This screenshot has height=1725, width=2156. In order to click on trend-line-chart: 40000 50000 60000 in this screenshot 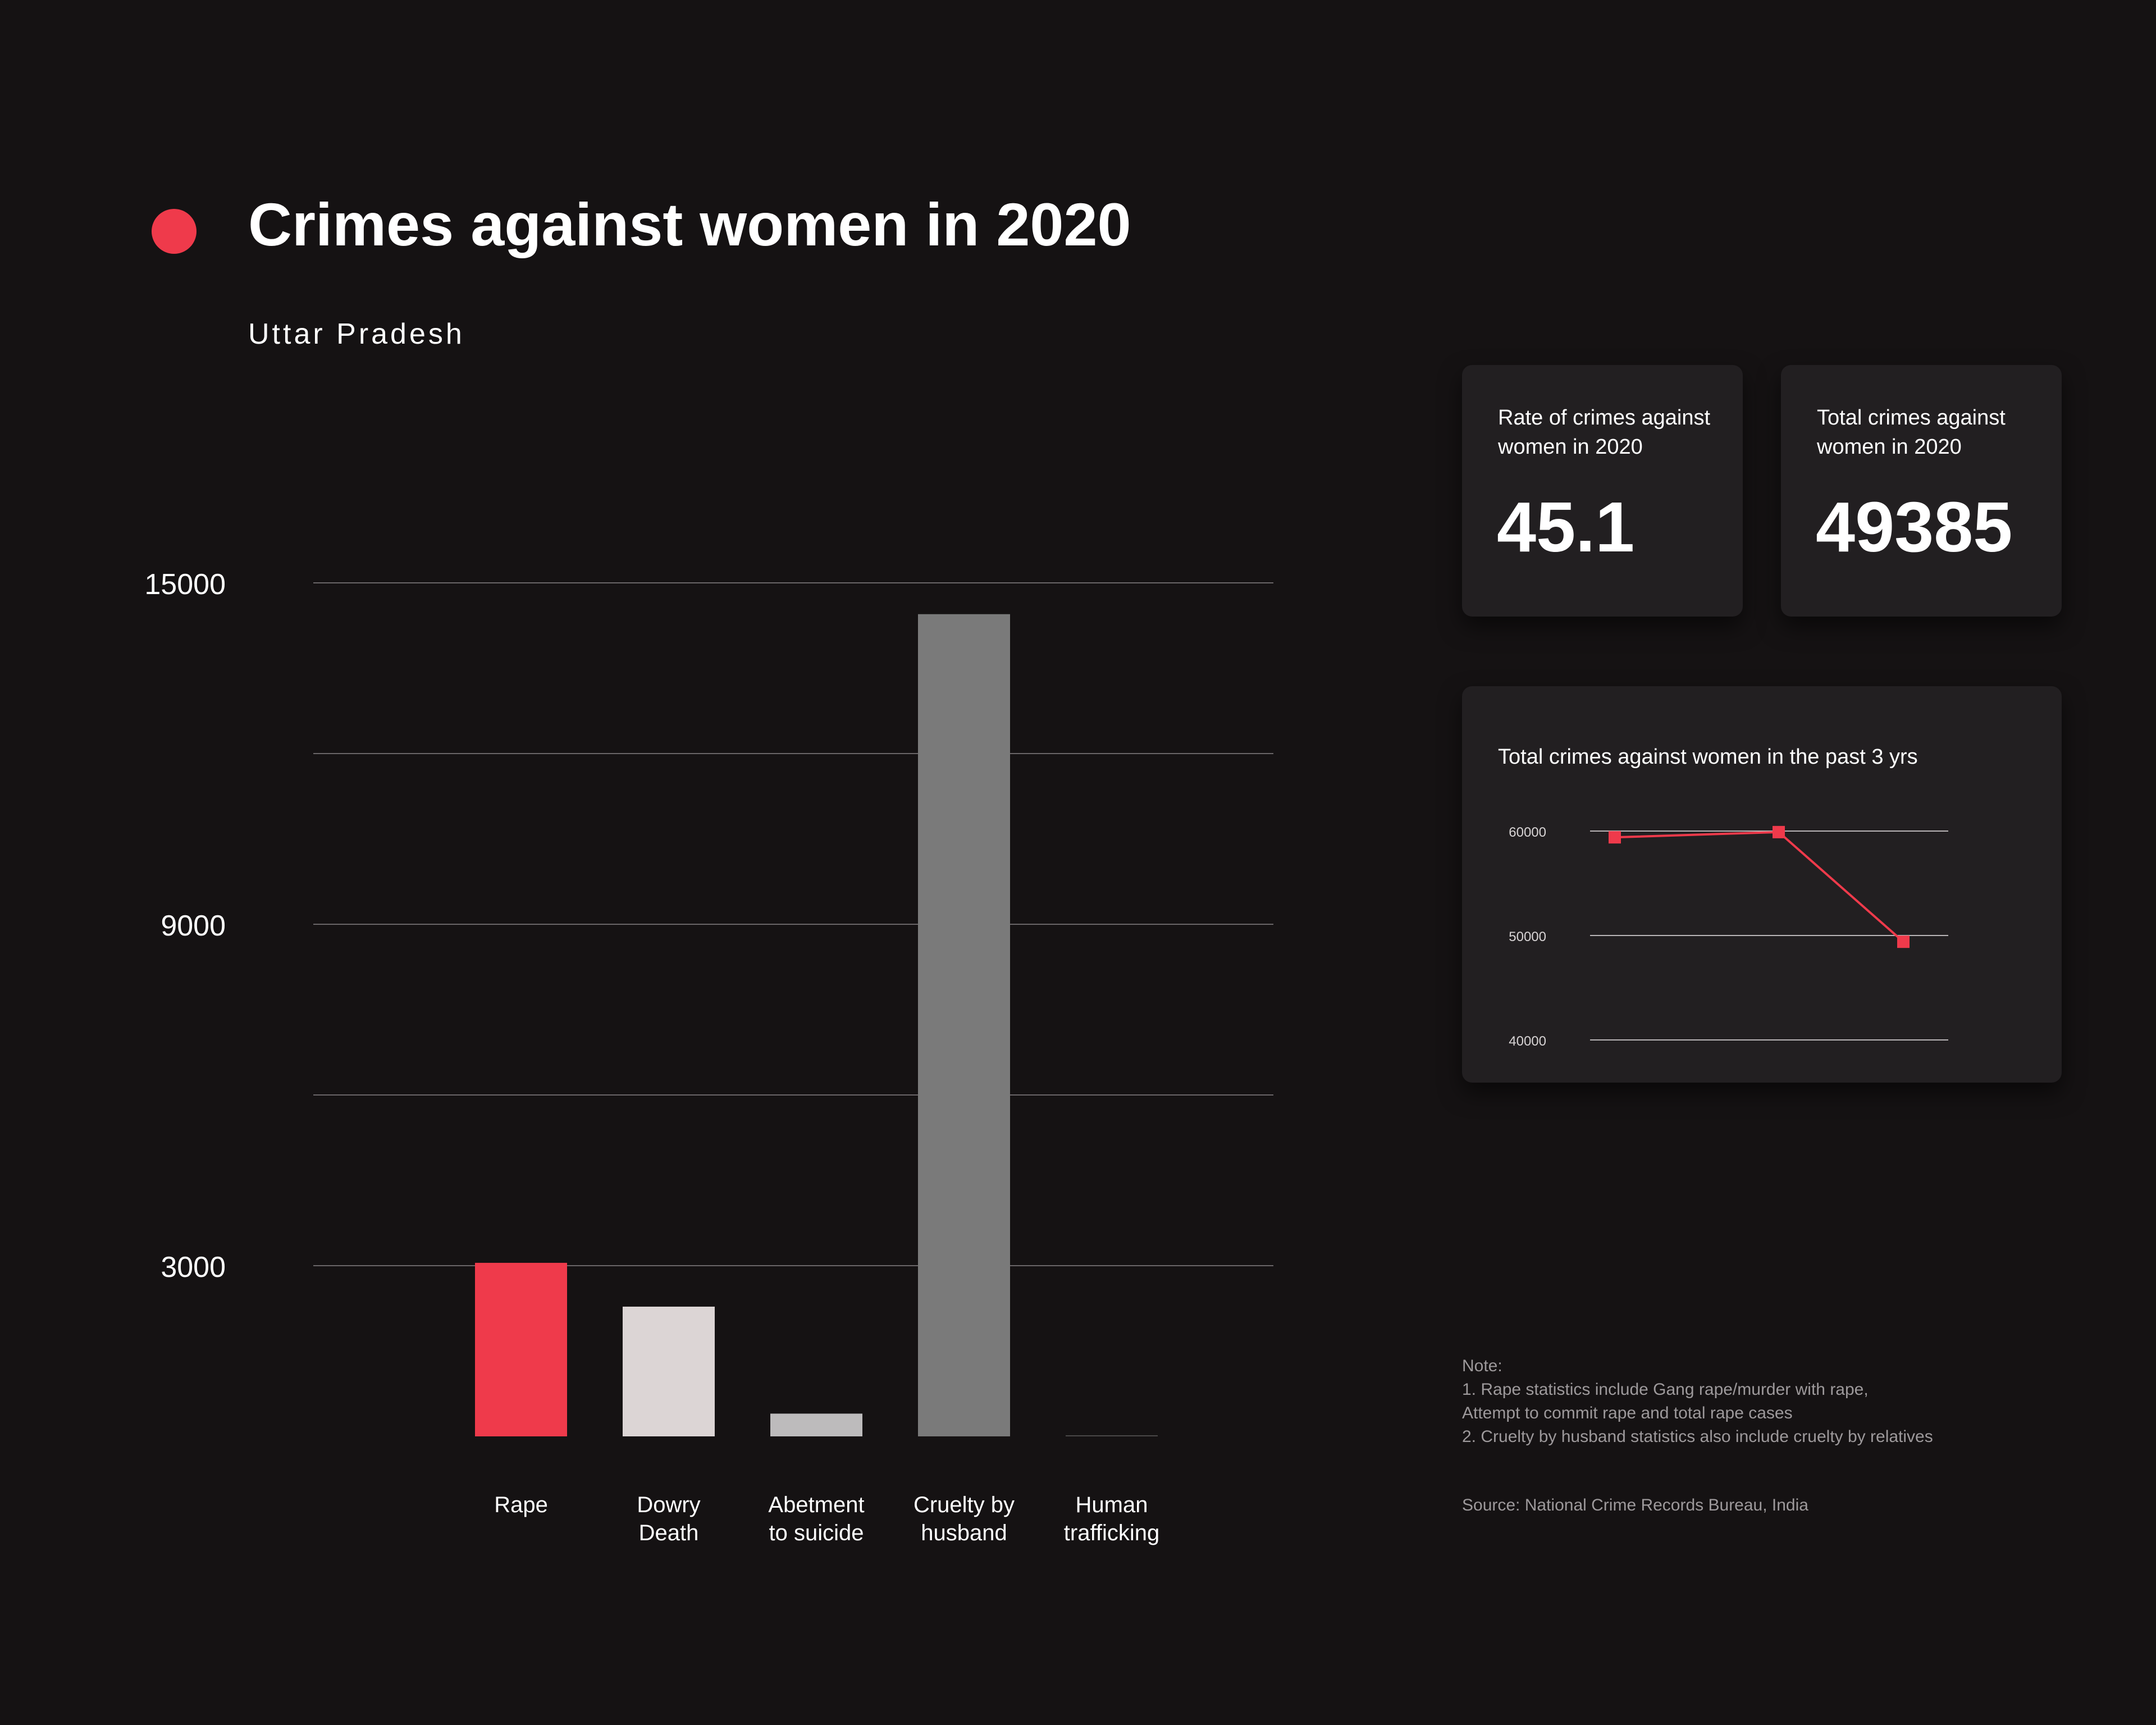, I will do `click(1728, 937)`.